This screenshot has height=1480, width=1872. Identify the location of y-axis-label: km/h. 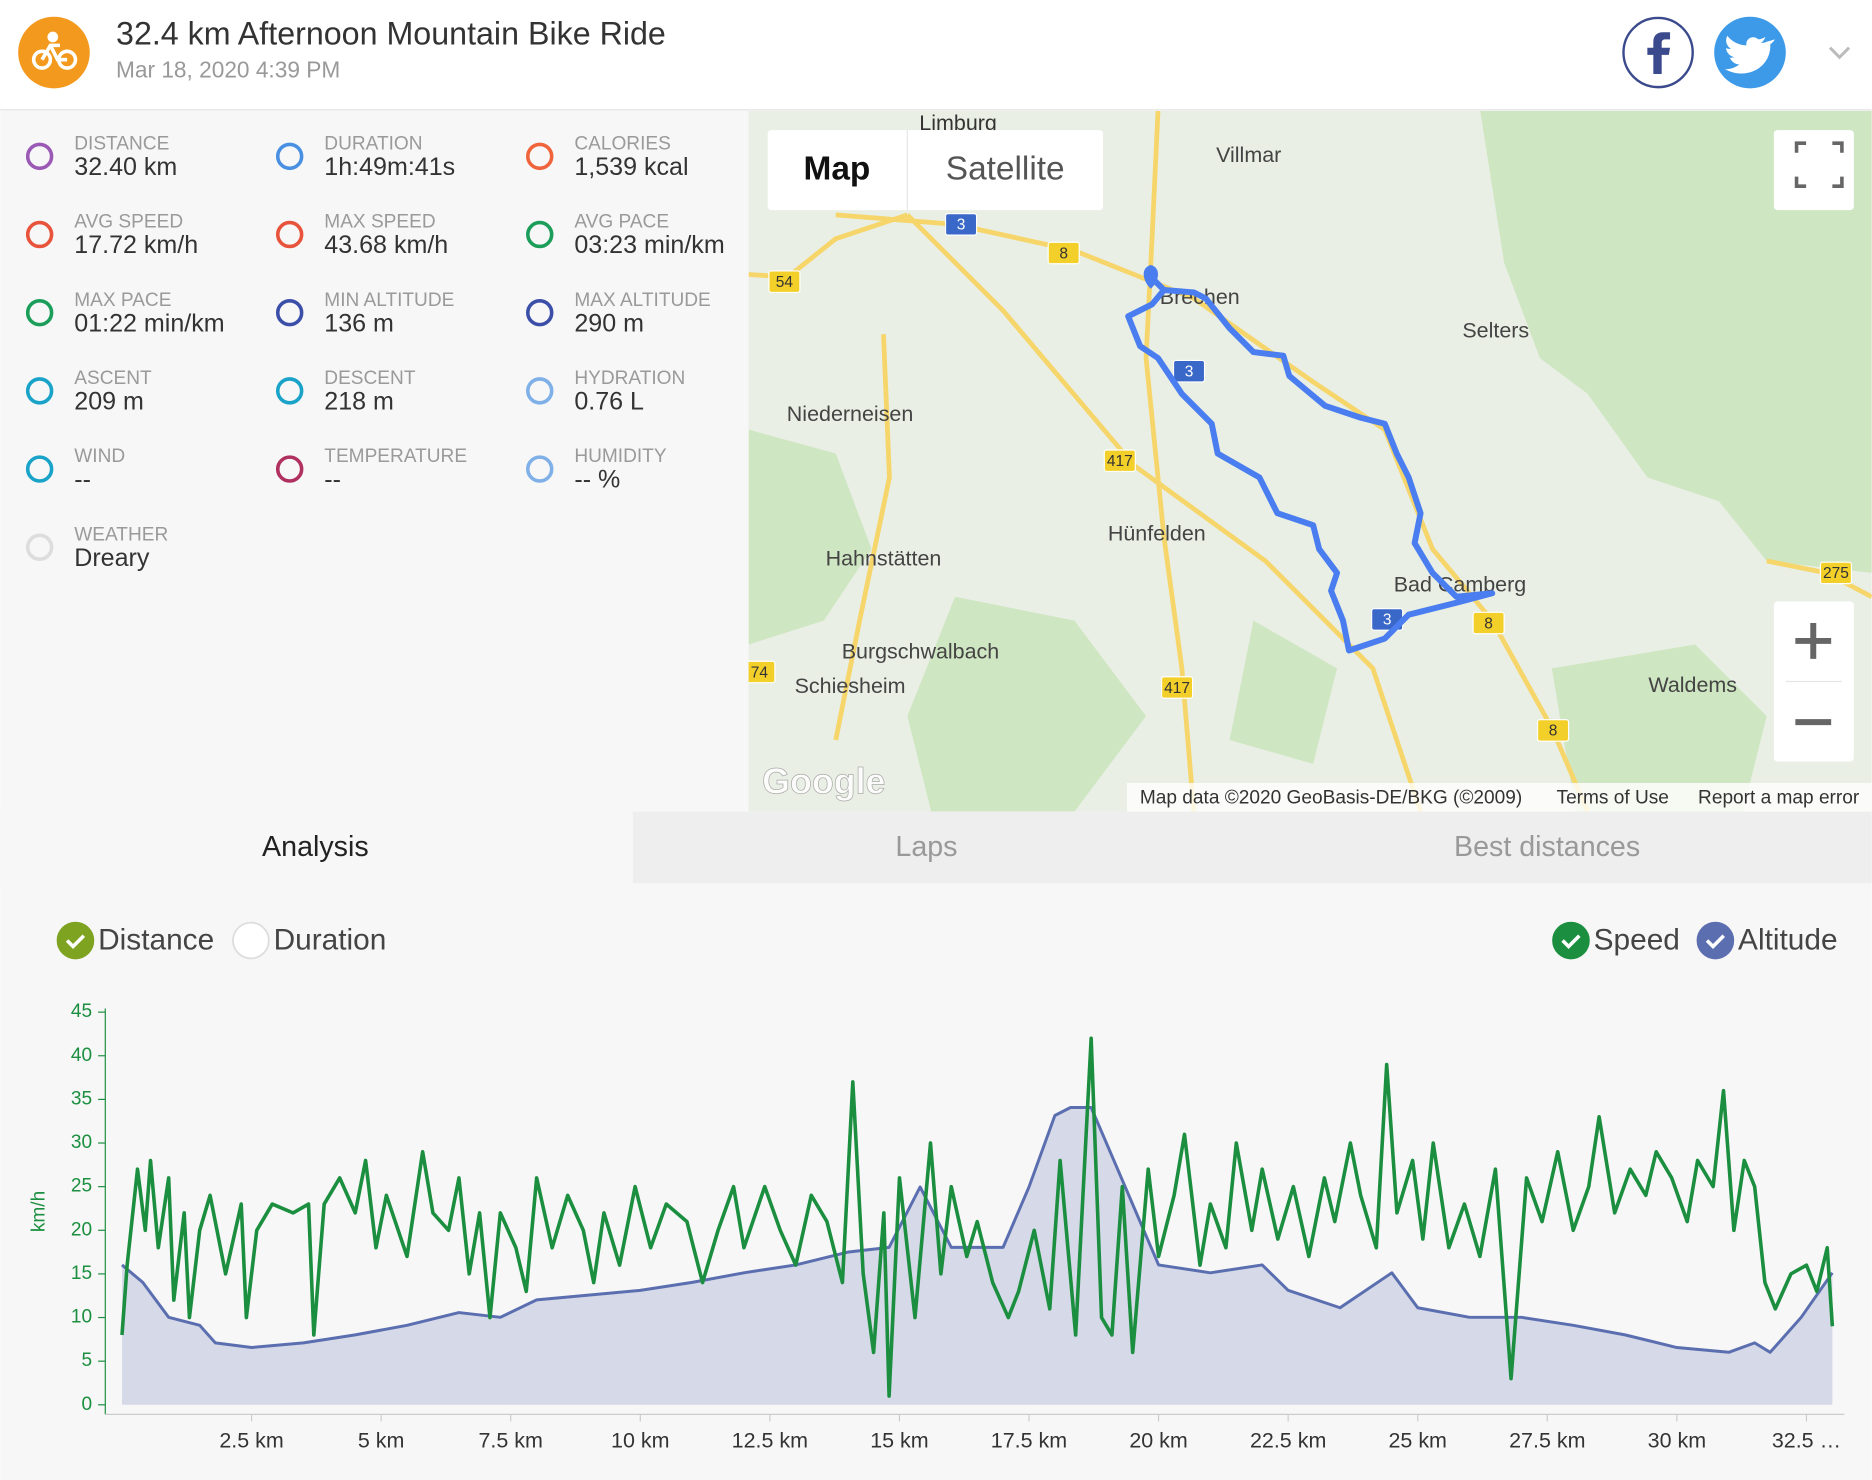
(39, 1211).